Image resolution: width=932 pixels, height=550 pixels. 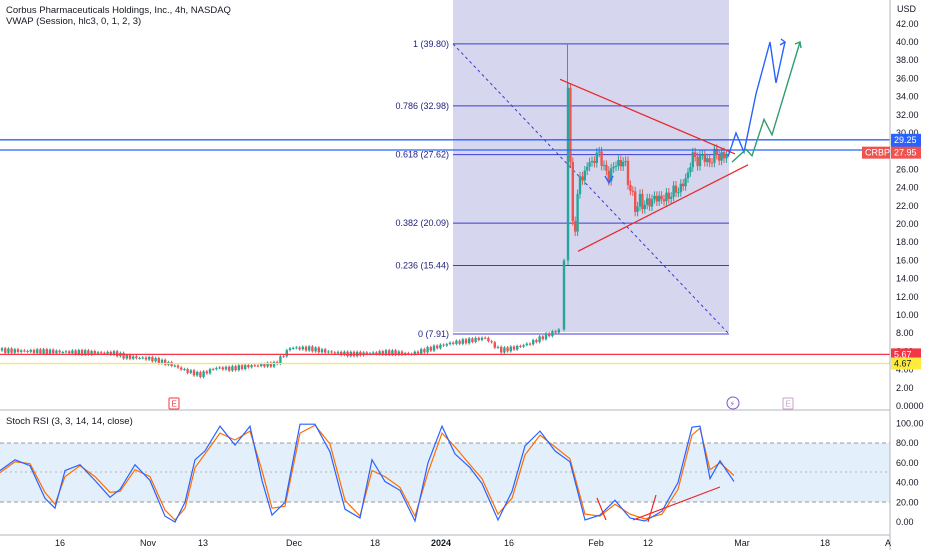 I want to click on last-price-tag, so click(x=906, y=152).